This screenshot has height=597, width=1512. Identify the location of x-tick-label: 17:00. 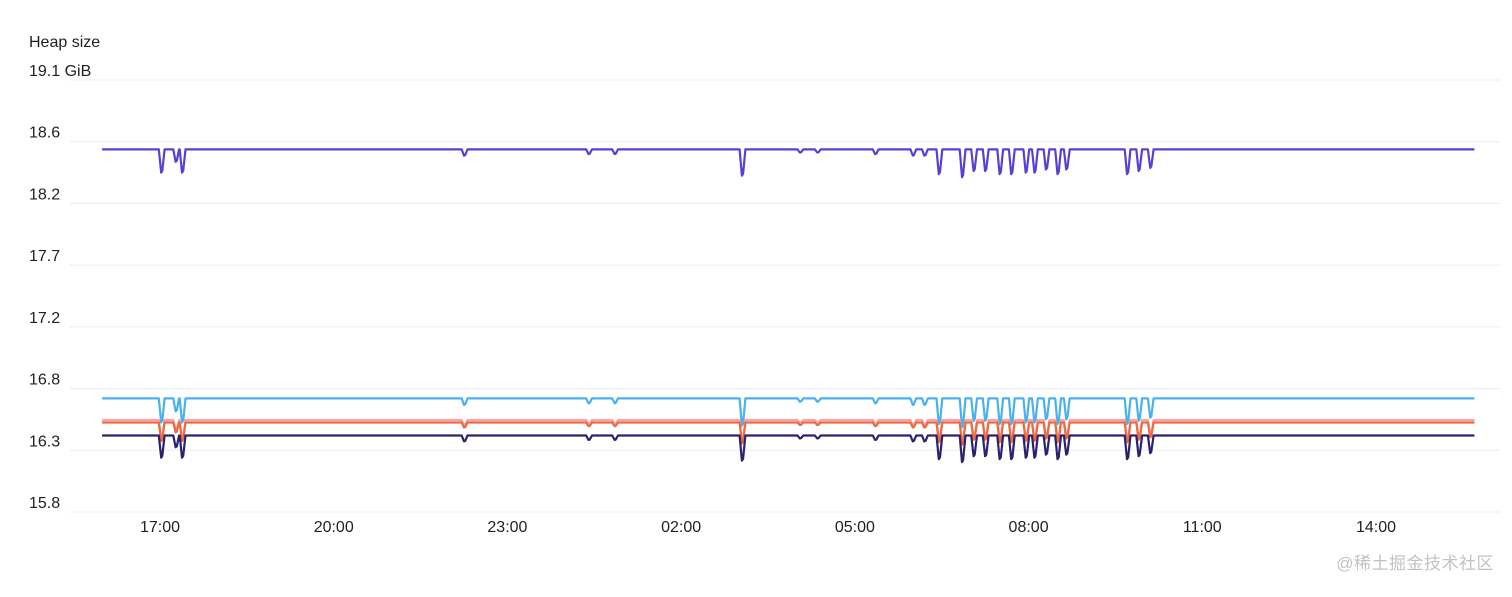
(160, 527).